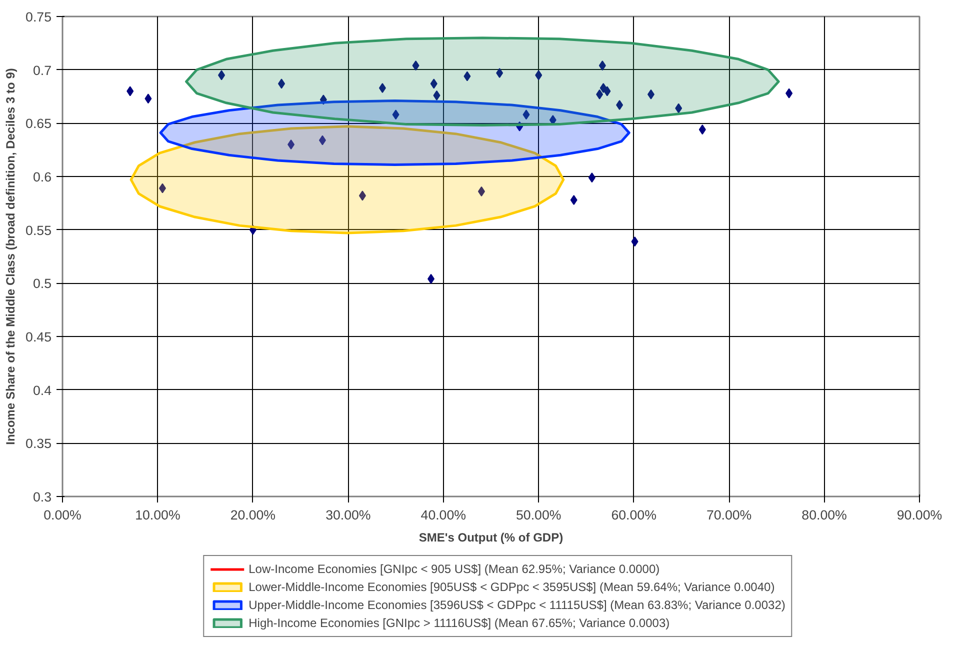 The width and height of the screenshot is (961, 658). I want to click on y-tick-label: 0.7, so click(42, 70).